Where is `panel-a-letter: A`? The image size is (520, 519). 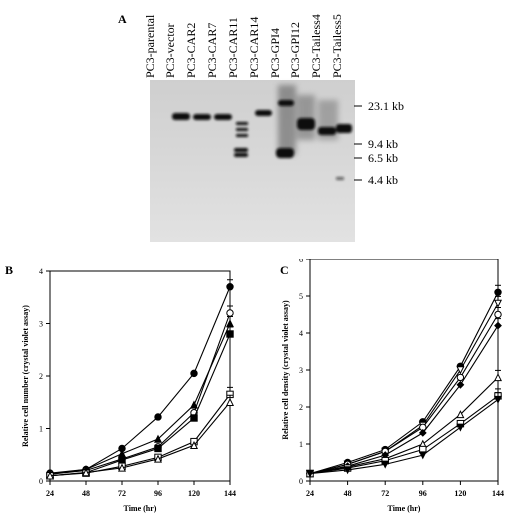
panel-a-letter: A is located at coordinates (122, 19).